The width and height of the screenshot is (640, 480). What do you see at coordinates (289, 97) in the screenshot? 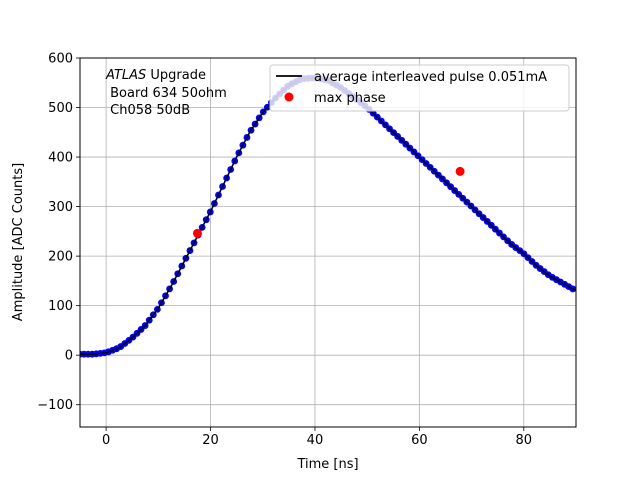
I see `legend-marker-swatch` at bounding box center [289, 97].